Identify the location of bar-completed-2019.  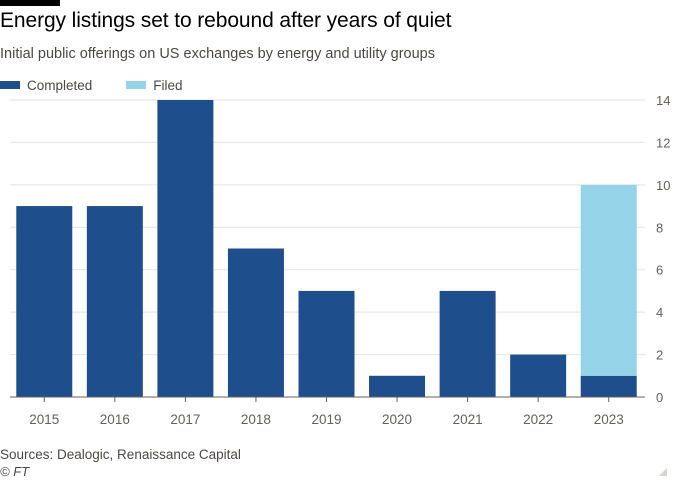
(326, 343).